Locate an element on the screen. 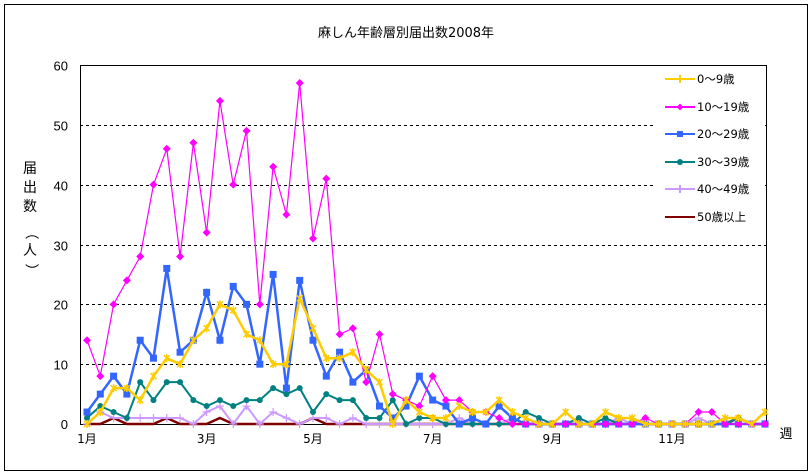 This screenshot has height=476, width=812. legend-item: 20～29歳 is located at coordinates (707, 134).